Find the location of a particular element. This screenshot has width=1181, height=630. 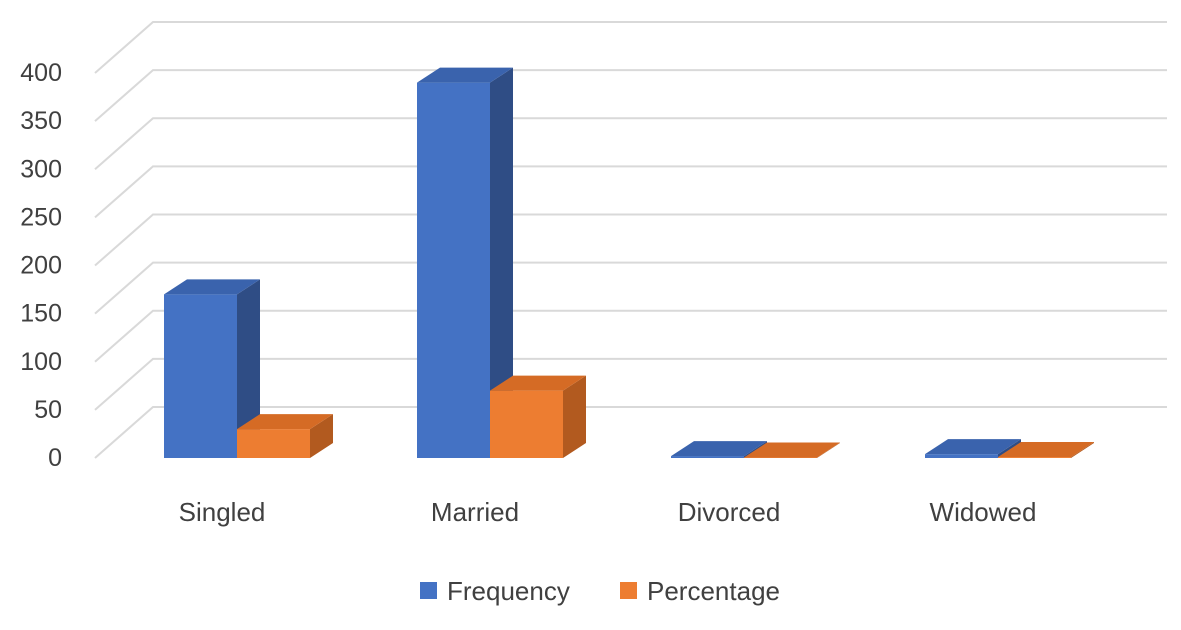

y-tick-label: 150 is located at coordinates (41, 314).